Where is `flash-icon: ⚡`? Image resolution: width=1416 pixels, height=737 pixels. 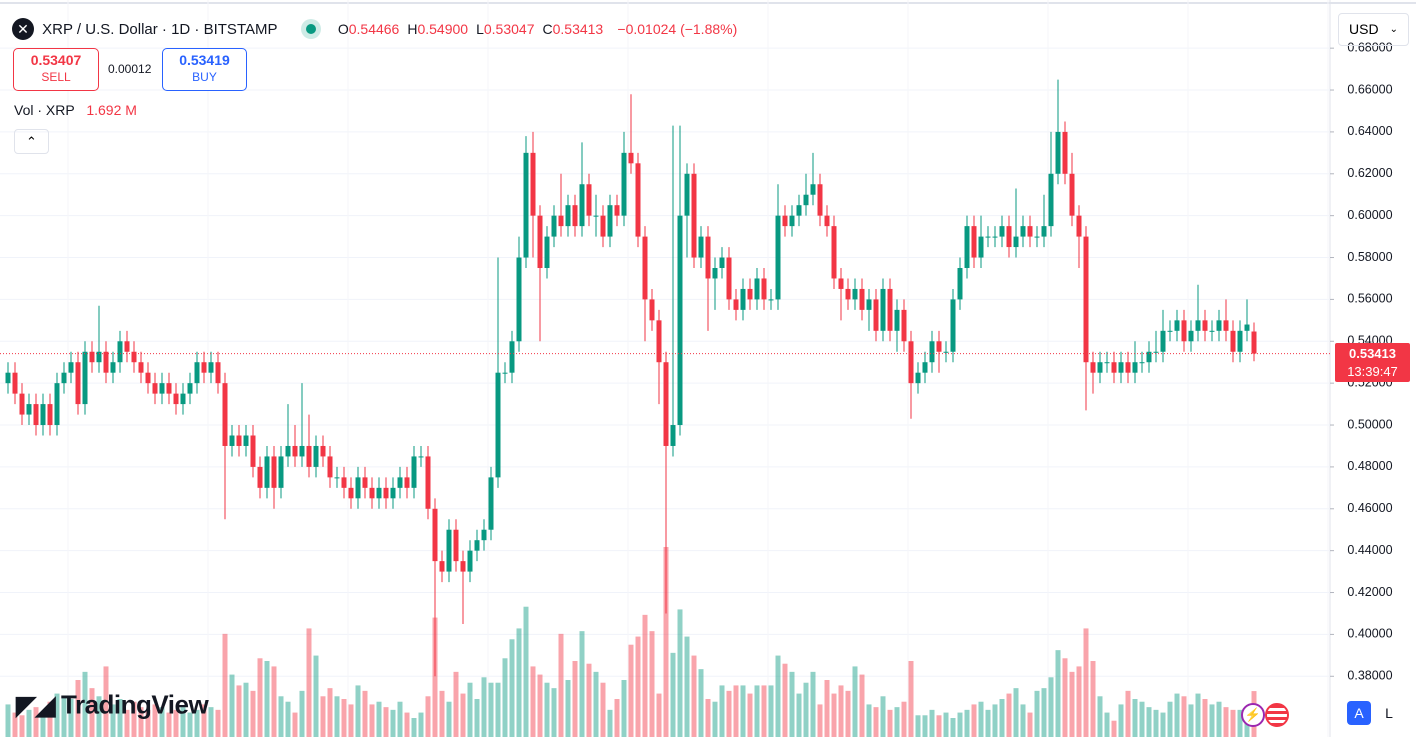 flash-icon: ⚡ is located at coordinates (1253, 715).